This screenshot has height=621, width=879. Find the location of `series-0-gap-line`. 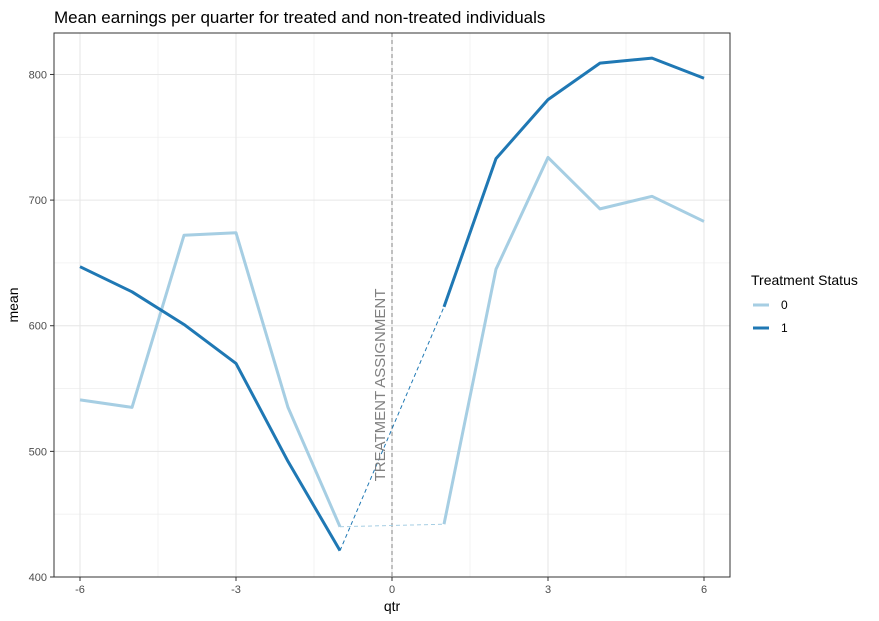

series-0-gap-line is located at coordinates (392, 525).